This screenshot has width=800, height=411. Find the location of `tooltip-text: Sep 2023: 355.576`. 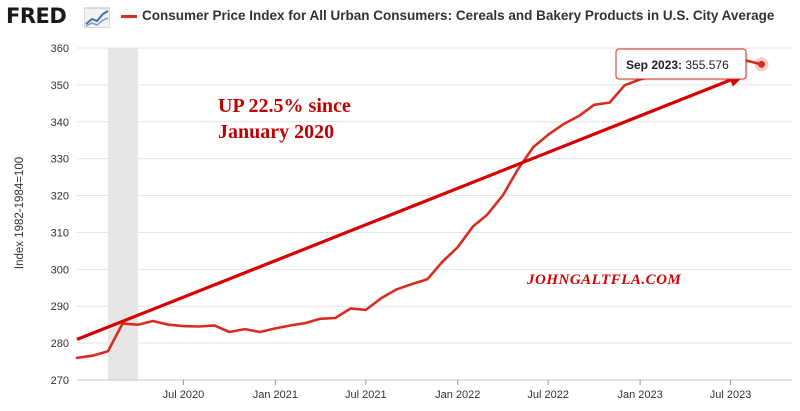

tooltip-text: Sep 2023: 355.576 is located at coordinates (677, 65).